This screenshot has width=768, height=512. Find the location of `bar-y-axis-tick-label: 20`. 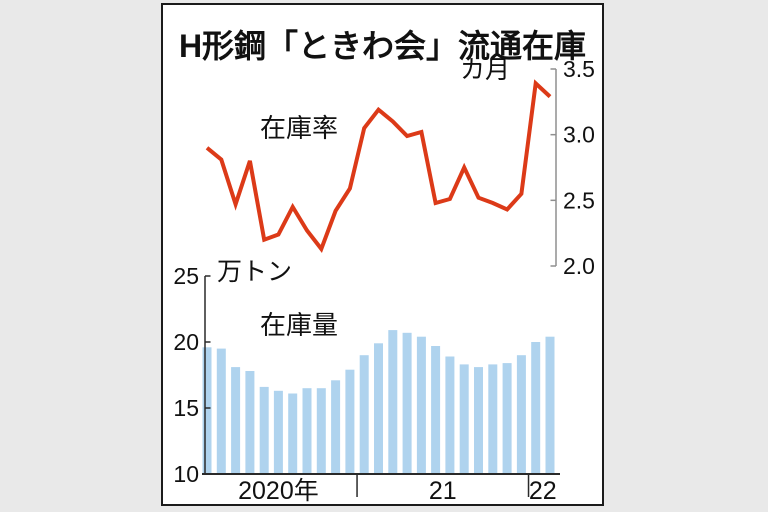

bar-y-axis-tick-label: 20 is located at coordinates (186, 342).